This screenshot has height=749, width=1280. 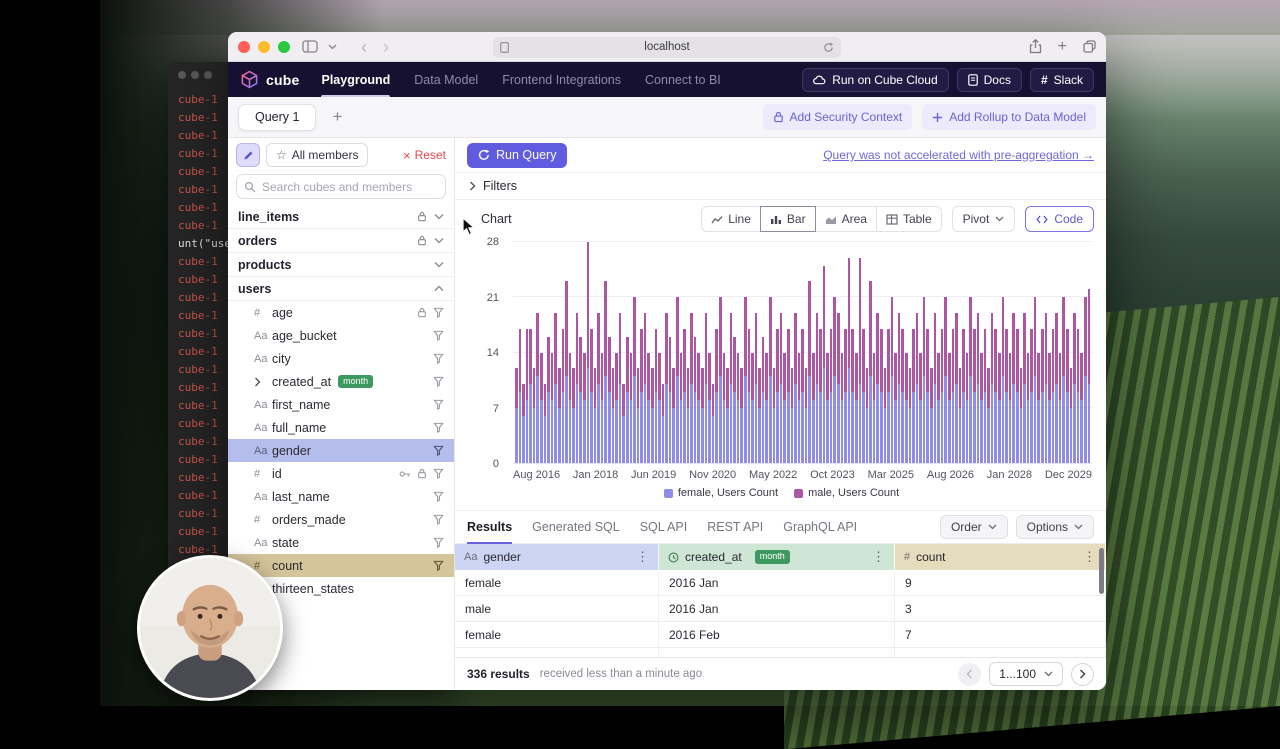 I want to click on traffic-lights, so click(x=264, y=47).